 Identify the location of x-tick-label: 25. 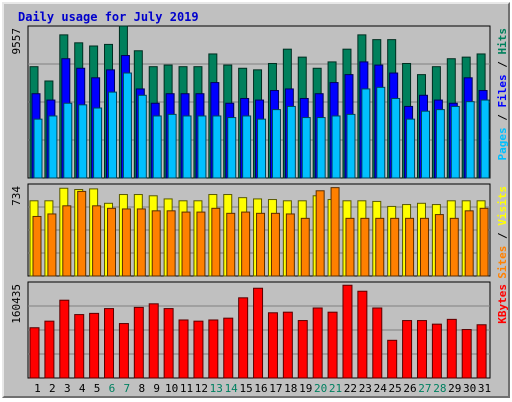
(395, 388).